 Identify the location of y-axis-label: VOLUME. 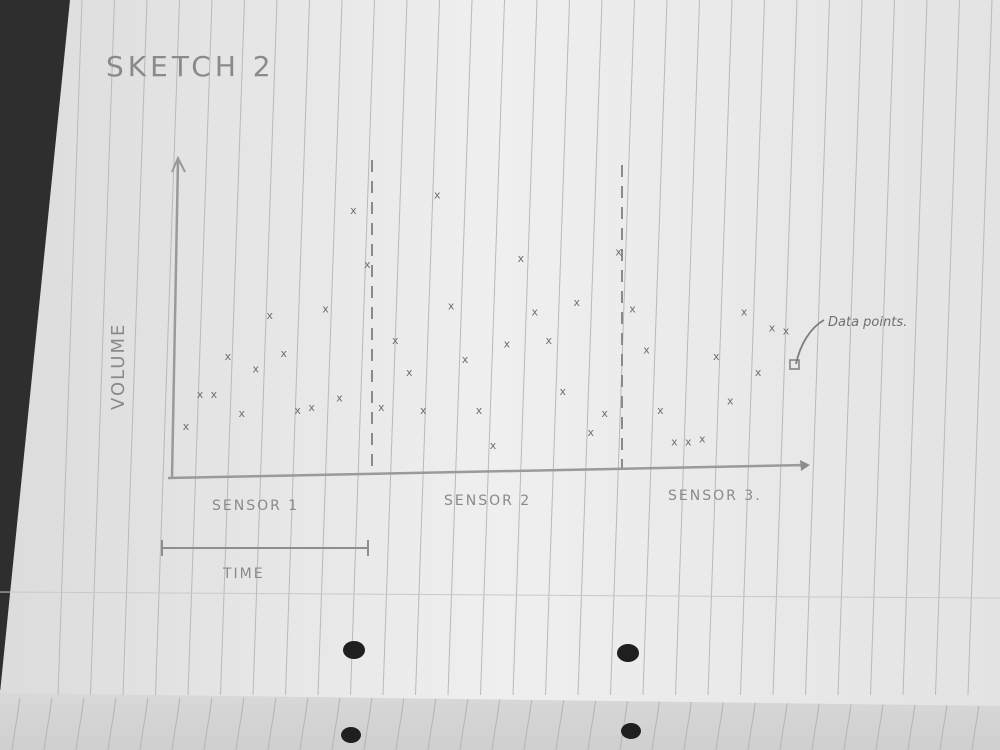
(118, 366).